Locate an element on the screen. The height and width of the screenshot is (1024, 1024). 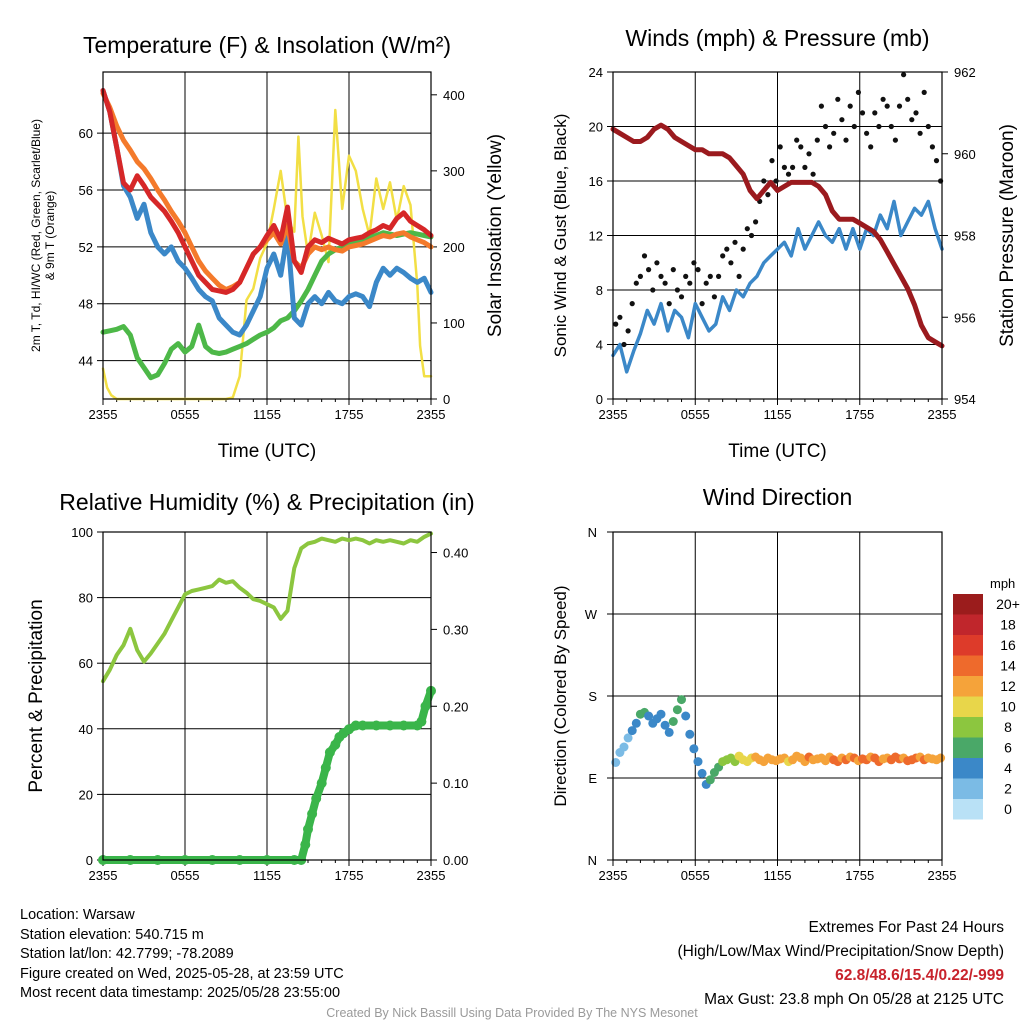
series-line-pressure is located at coordinates (777, 235).